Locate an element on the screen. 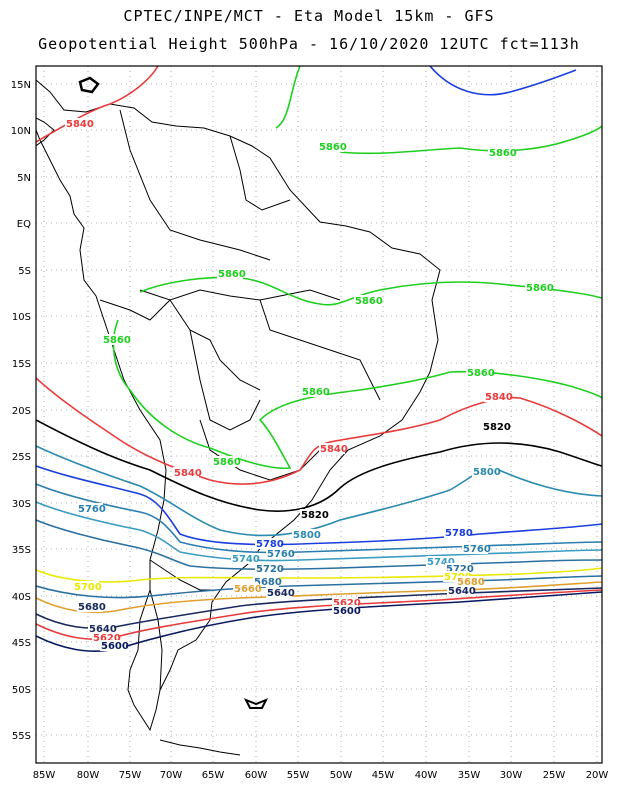  lat-tick-label: 50S is located at coordinates (21, 690).